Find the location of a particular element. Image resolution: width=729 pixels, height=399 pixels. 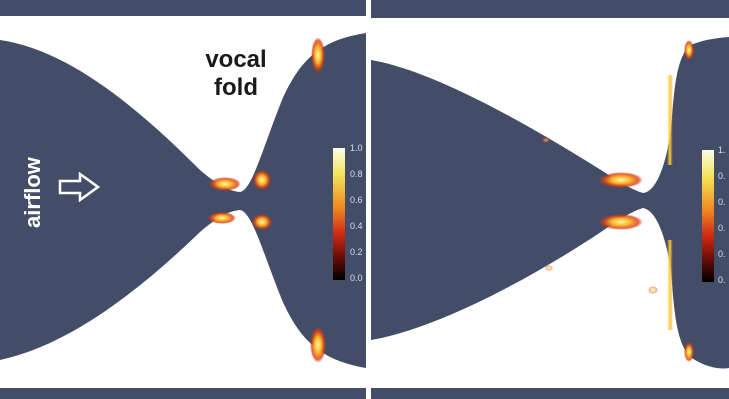

left-colorbar-tick: 0.6 is located at coordinates (356, 200).